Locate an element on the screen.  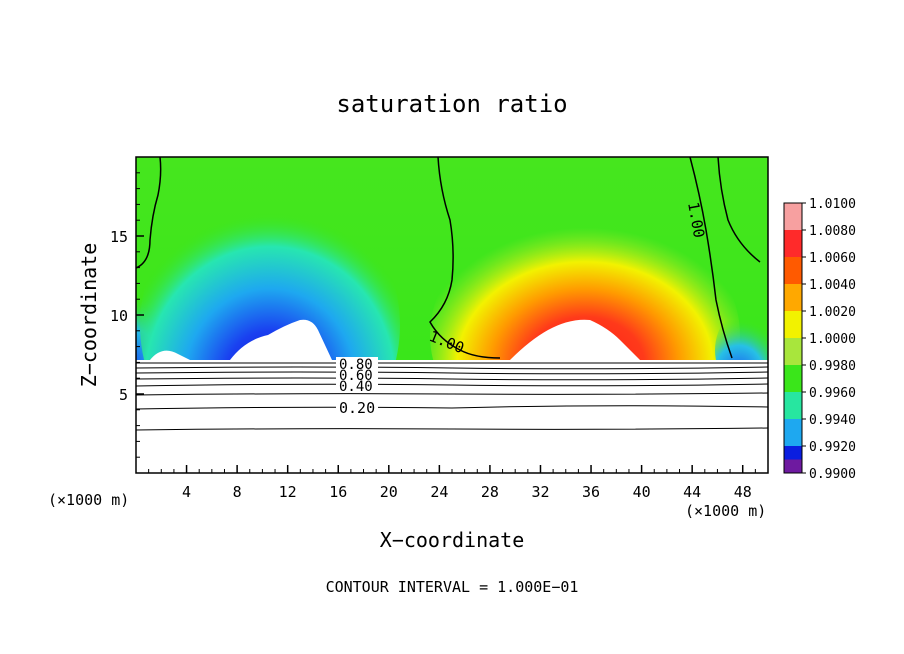
colorbar-label: 1.0000 is located at coordinates (832, 339).